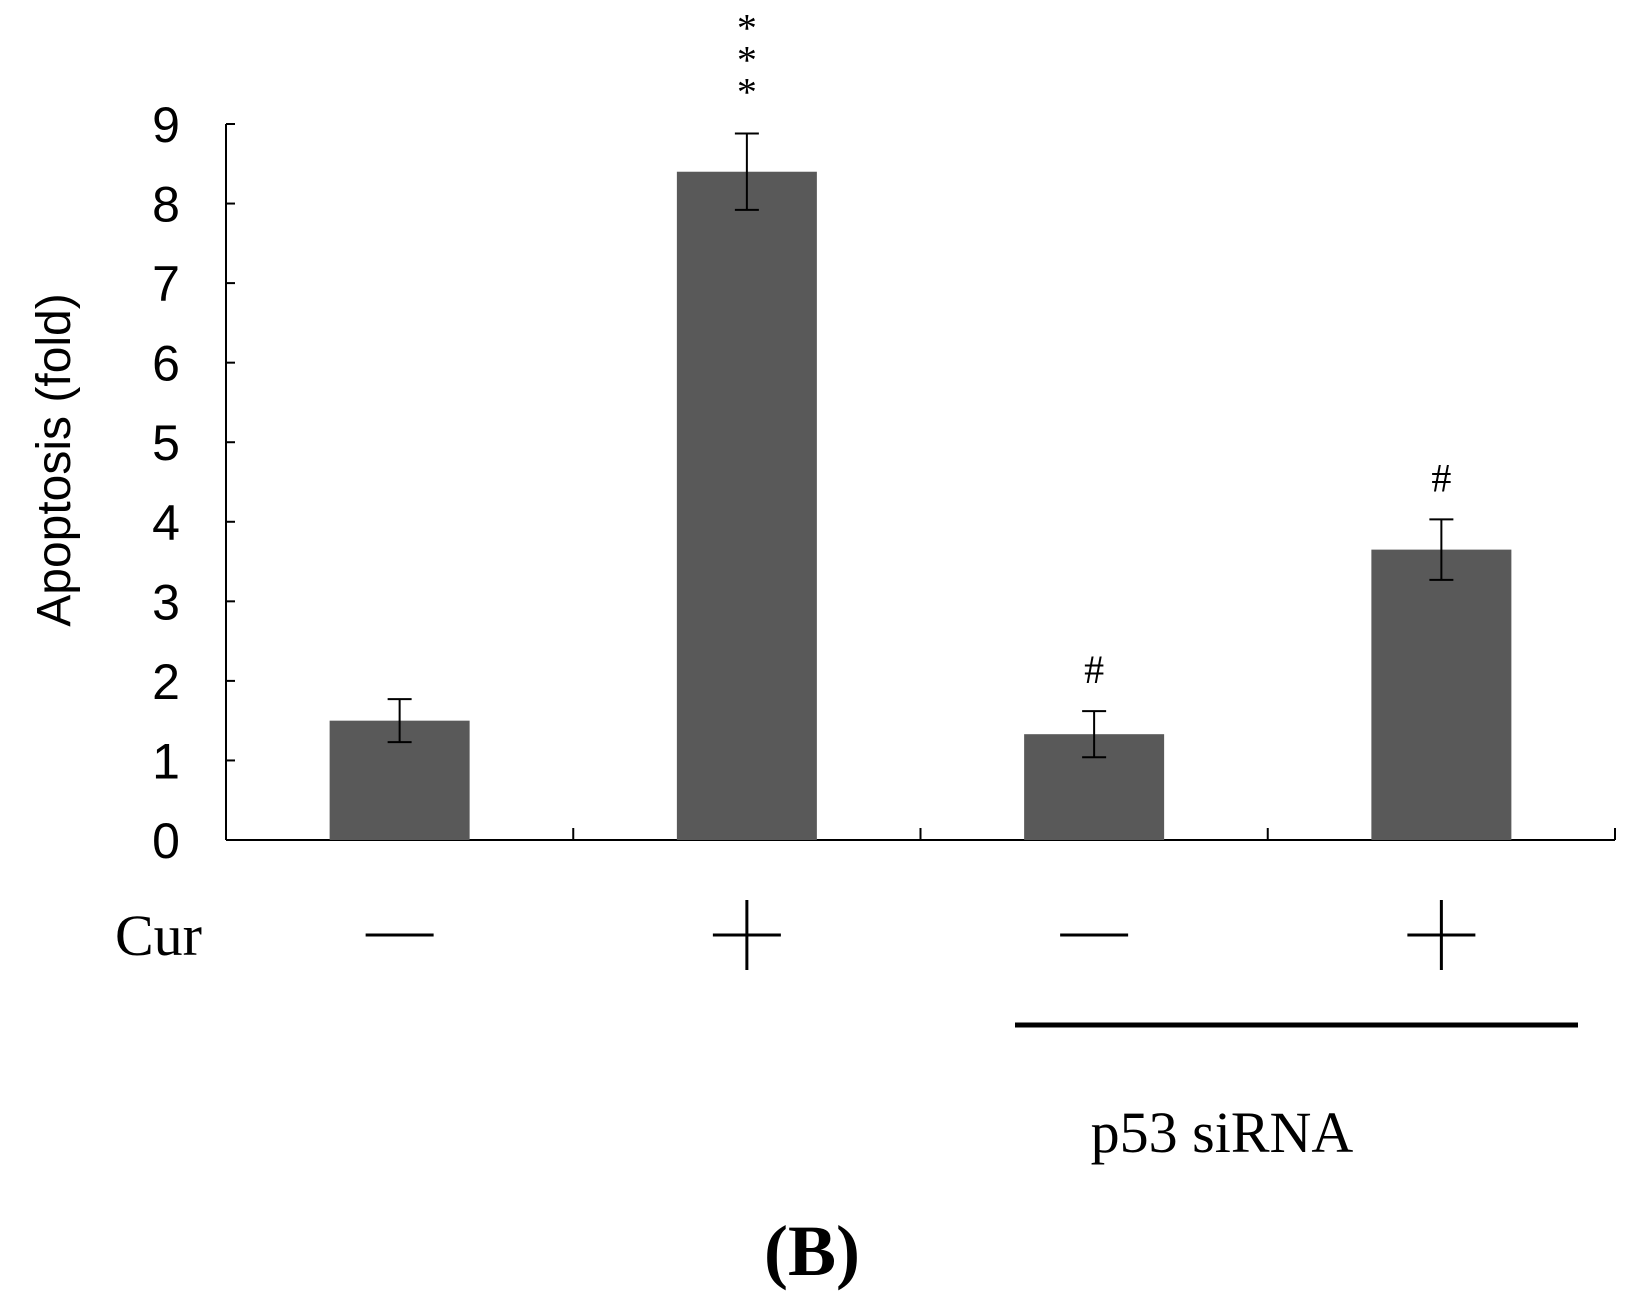  Describe the element at coordinates (166, 364) in the screenshot. I see `y-tick-label: 6` at that location.